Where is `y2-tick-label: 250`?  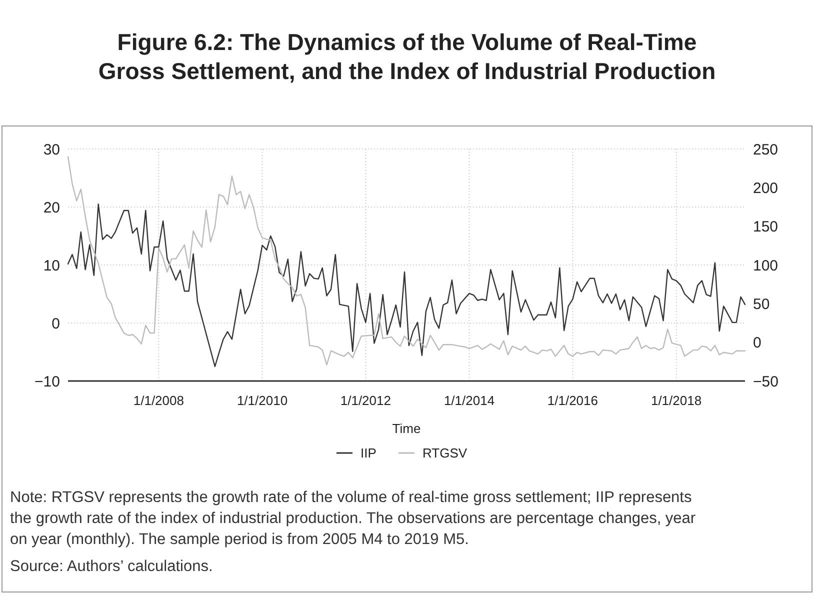 y2-tick-label: 250 is located at coordinates (765, 149).